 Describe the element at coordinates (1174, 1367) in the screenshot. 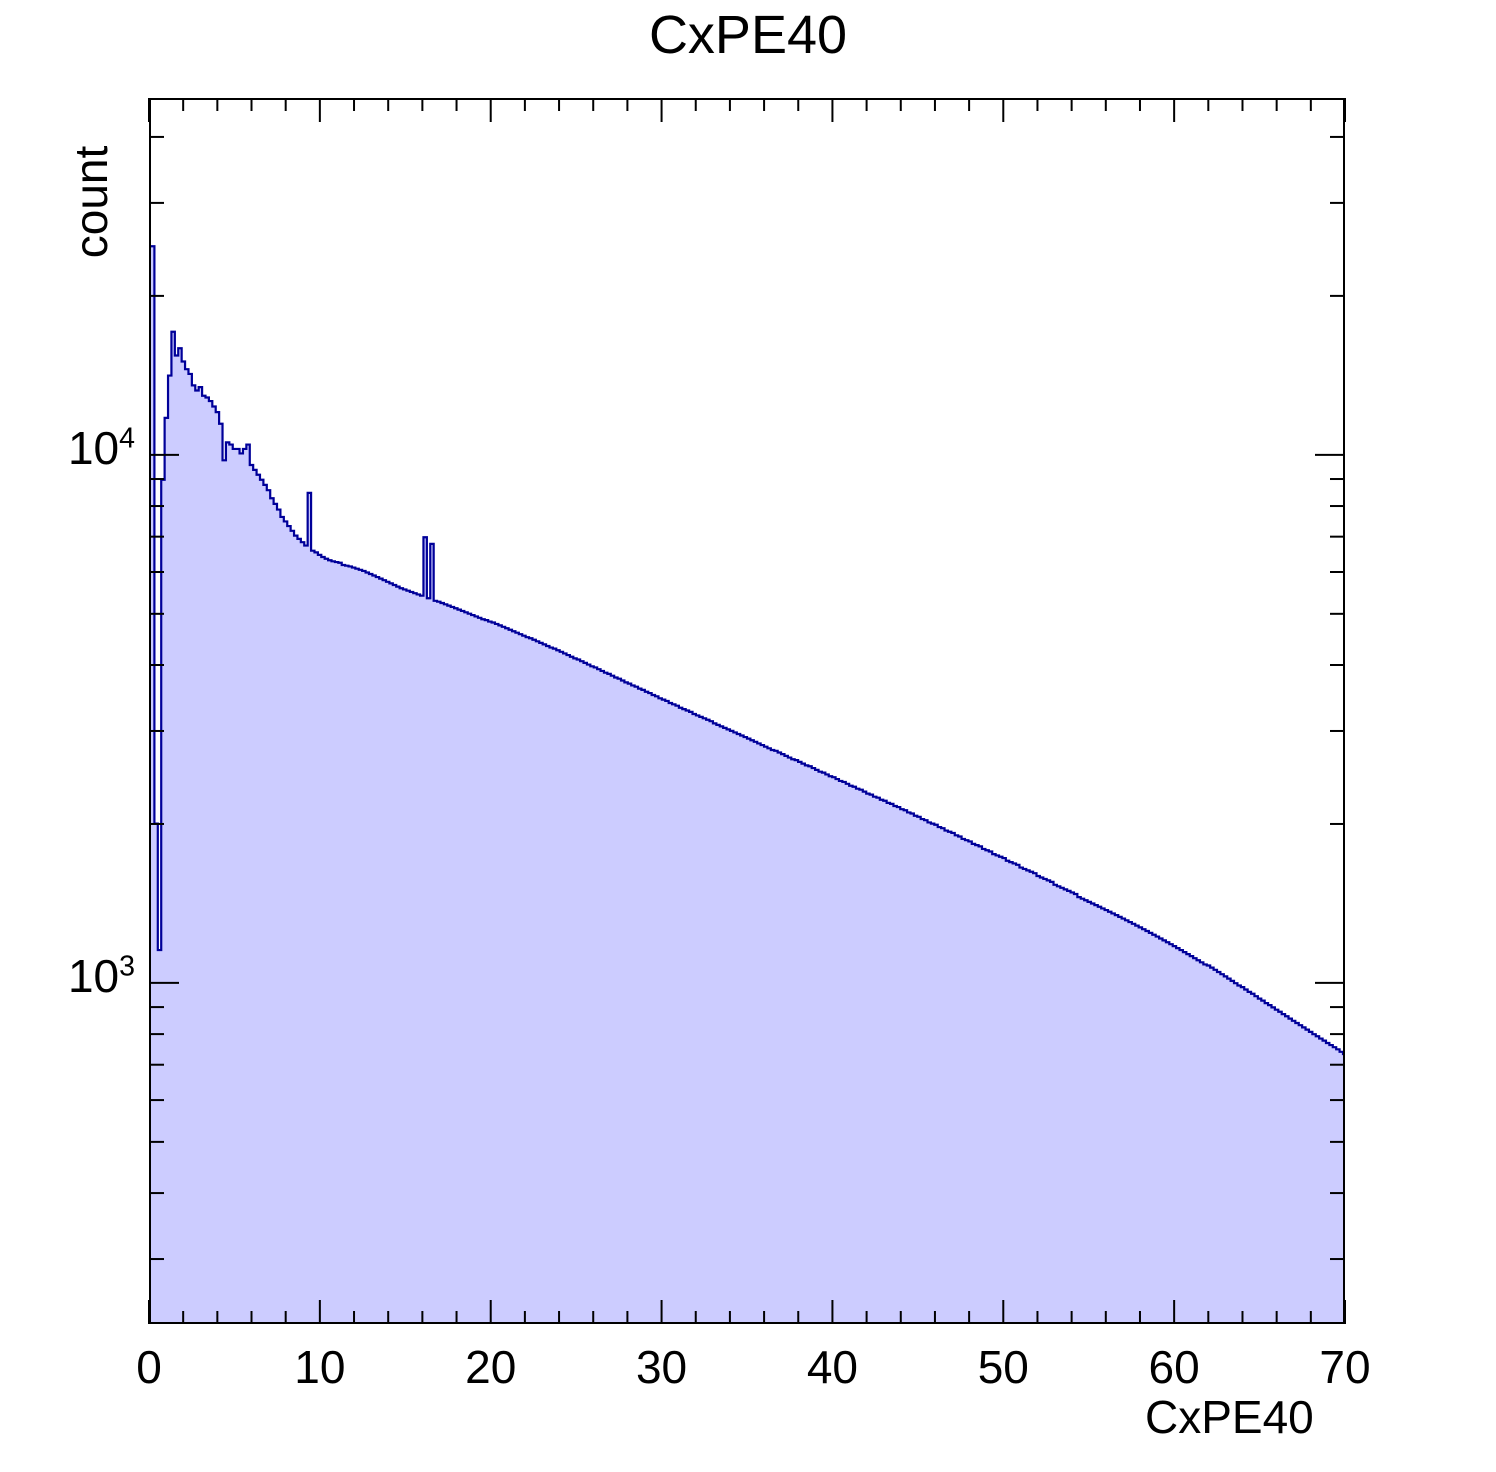

I see `x-tick-label: 60` at that location.